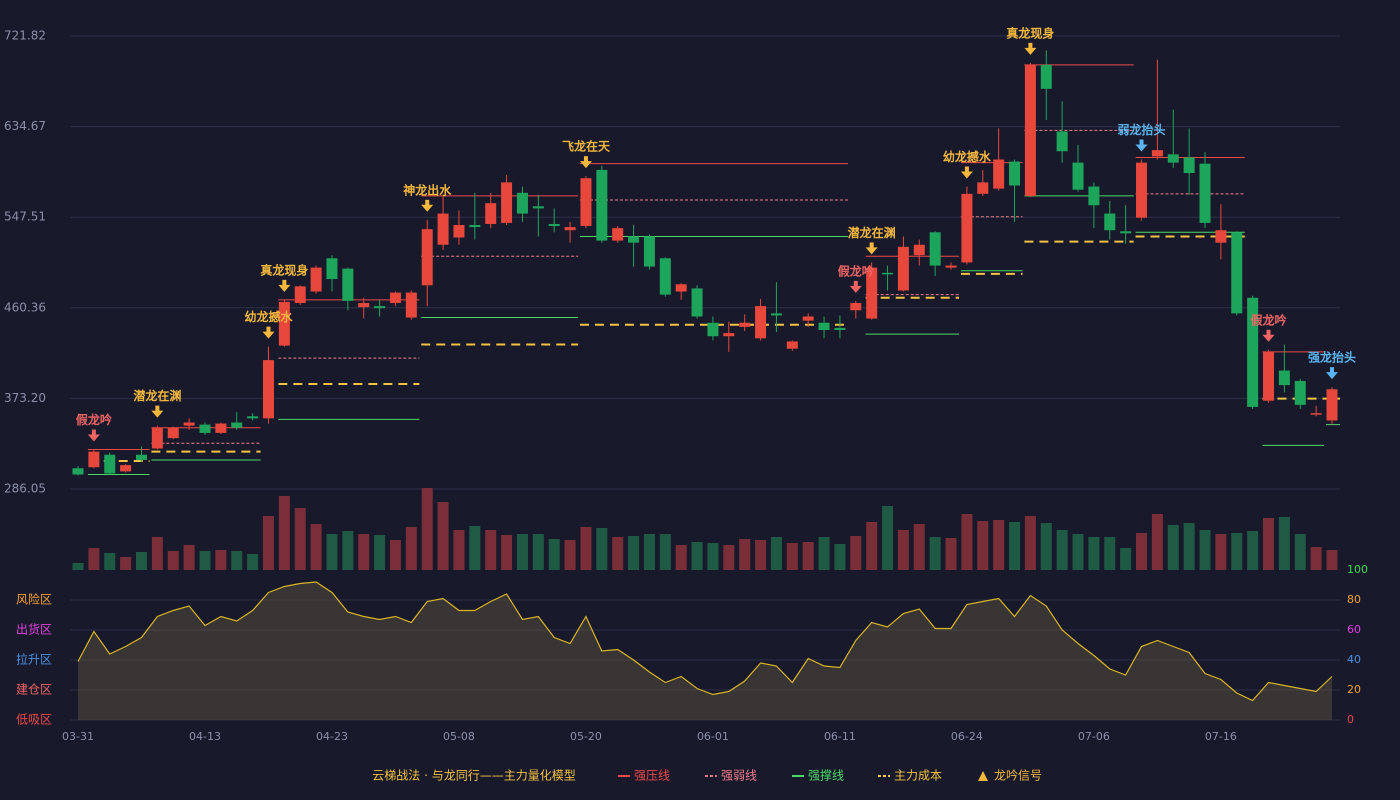  I want to click on legend-label: 主力成本, so click(918, 776).